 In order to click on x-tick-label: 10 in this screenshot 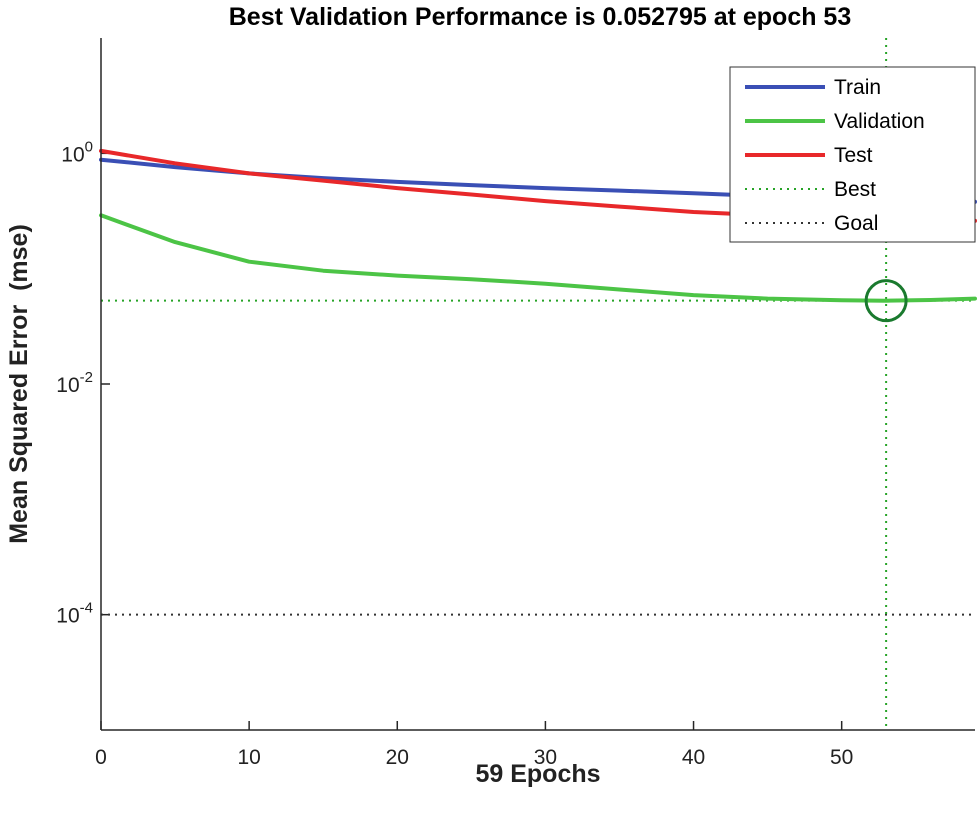, I will do `click(248, 757)`.